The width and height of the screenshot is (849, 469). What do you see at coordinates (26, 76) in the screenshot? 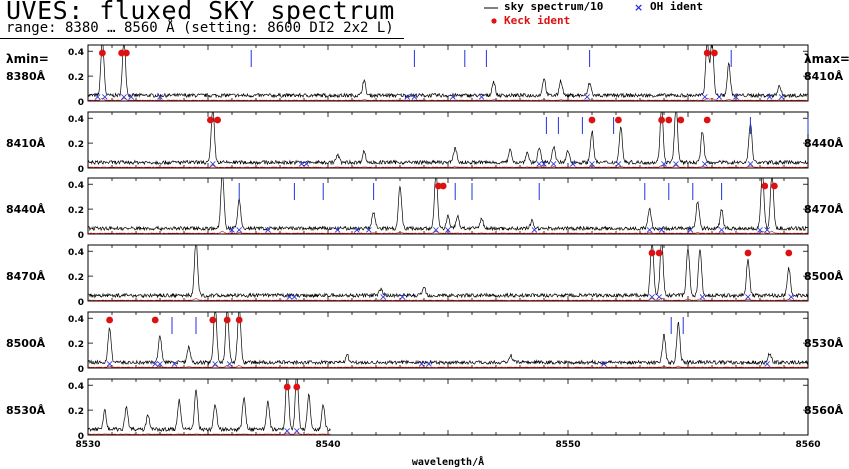
I see `lambda-min-label: 8380Å` at bounding box center [26, 76].